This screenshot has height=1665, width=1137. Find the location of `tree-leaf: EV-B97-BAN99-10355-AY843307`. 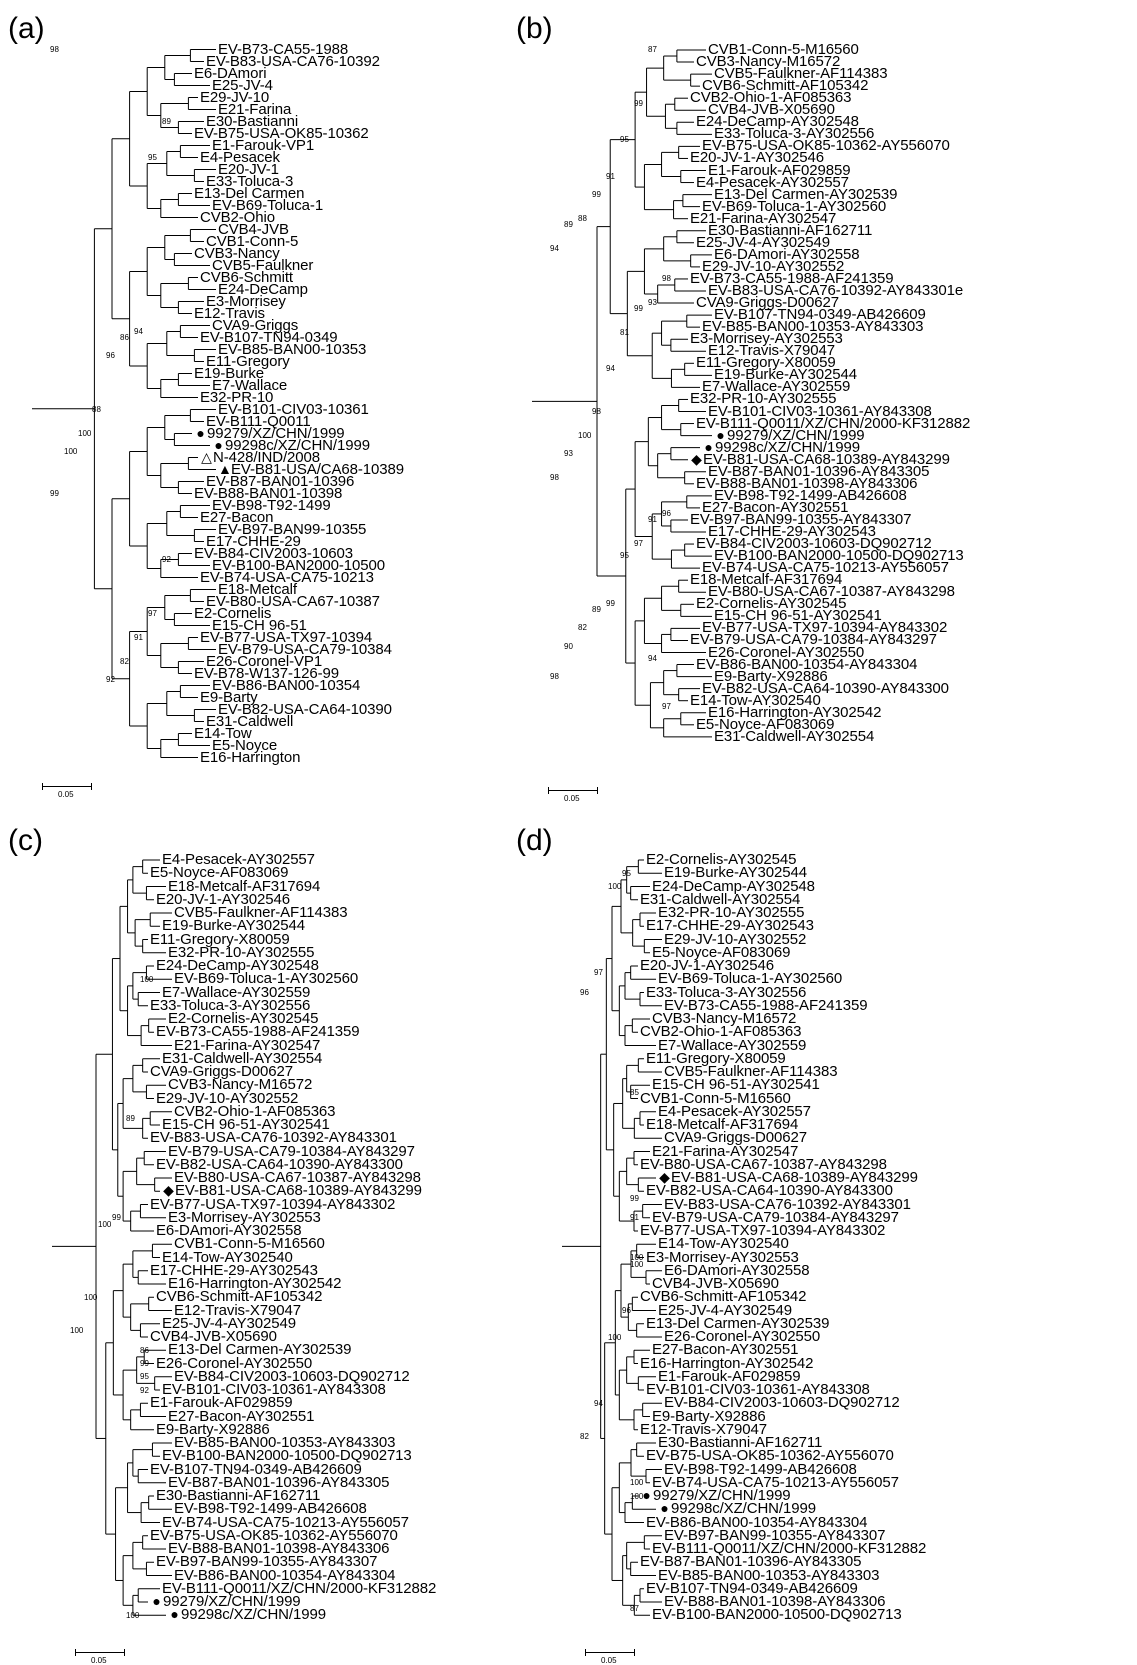

tree-leaf: EV-B97-BAN99-10355-AY843307 is located at coordinates (774, 1535).